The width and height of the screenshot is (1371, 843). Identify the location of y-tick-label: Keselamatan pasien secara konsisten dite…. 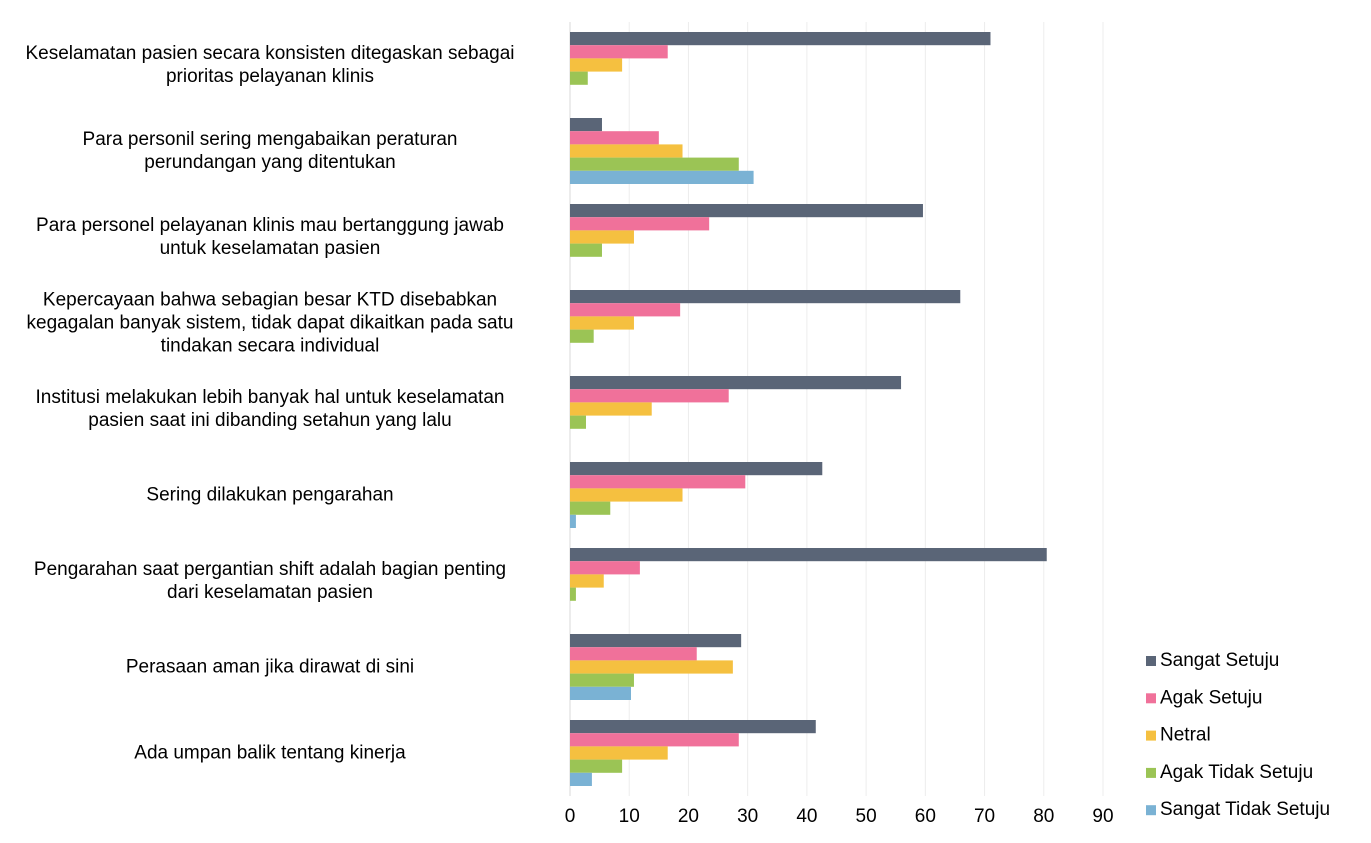
(270, 65).